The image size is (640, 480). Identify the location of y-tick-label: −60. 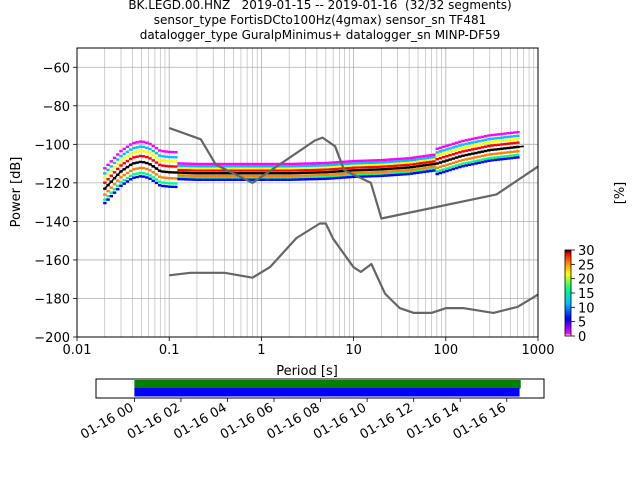
(56, 68).